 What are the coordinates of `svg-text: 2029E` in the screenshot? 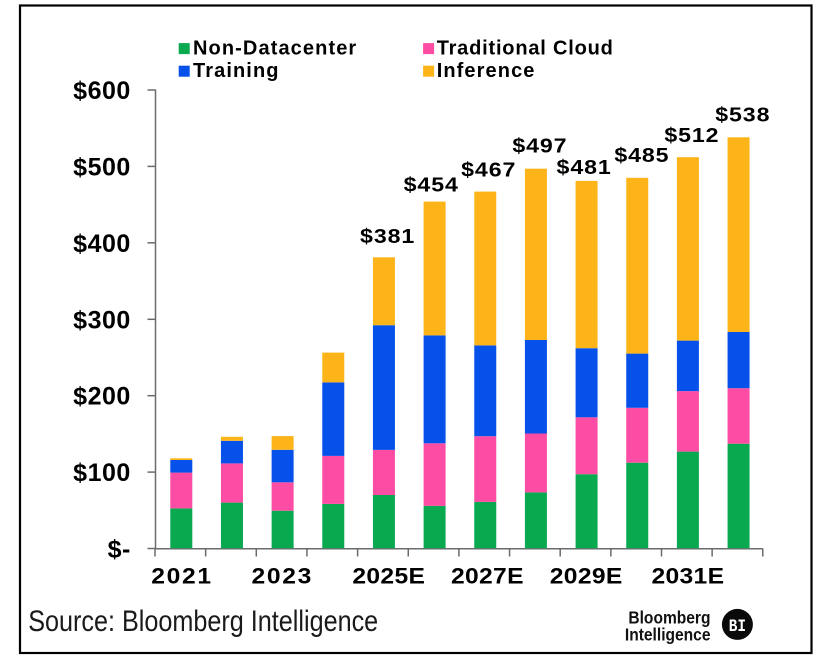 It's located at (586, 576).